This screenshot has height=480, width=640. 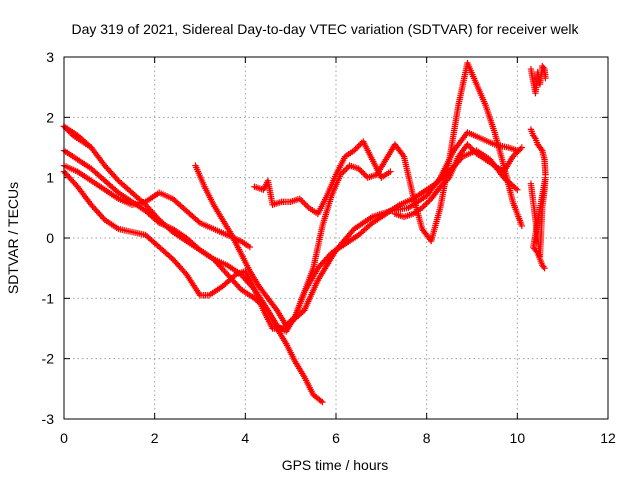 I want to click on y-tick-label: 1, so click(x=50, y=178).